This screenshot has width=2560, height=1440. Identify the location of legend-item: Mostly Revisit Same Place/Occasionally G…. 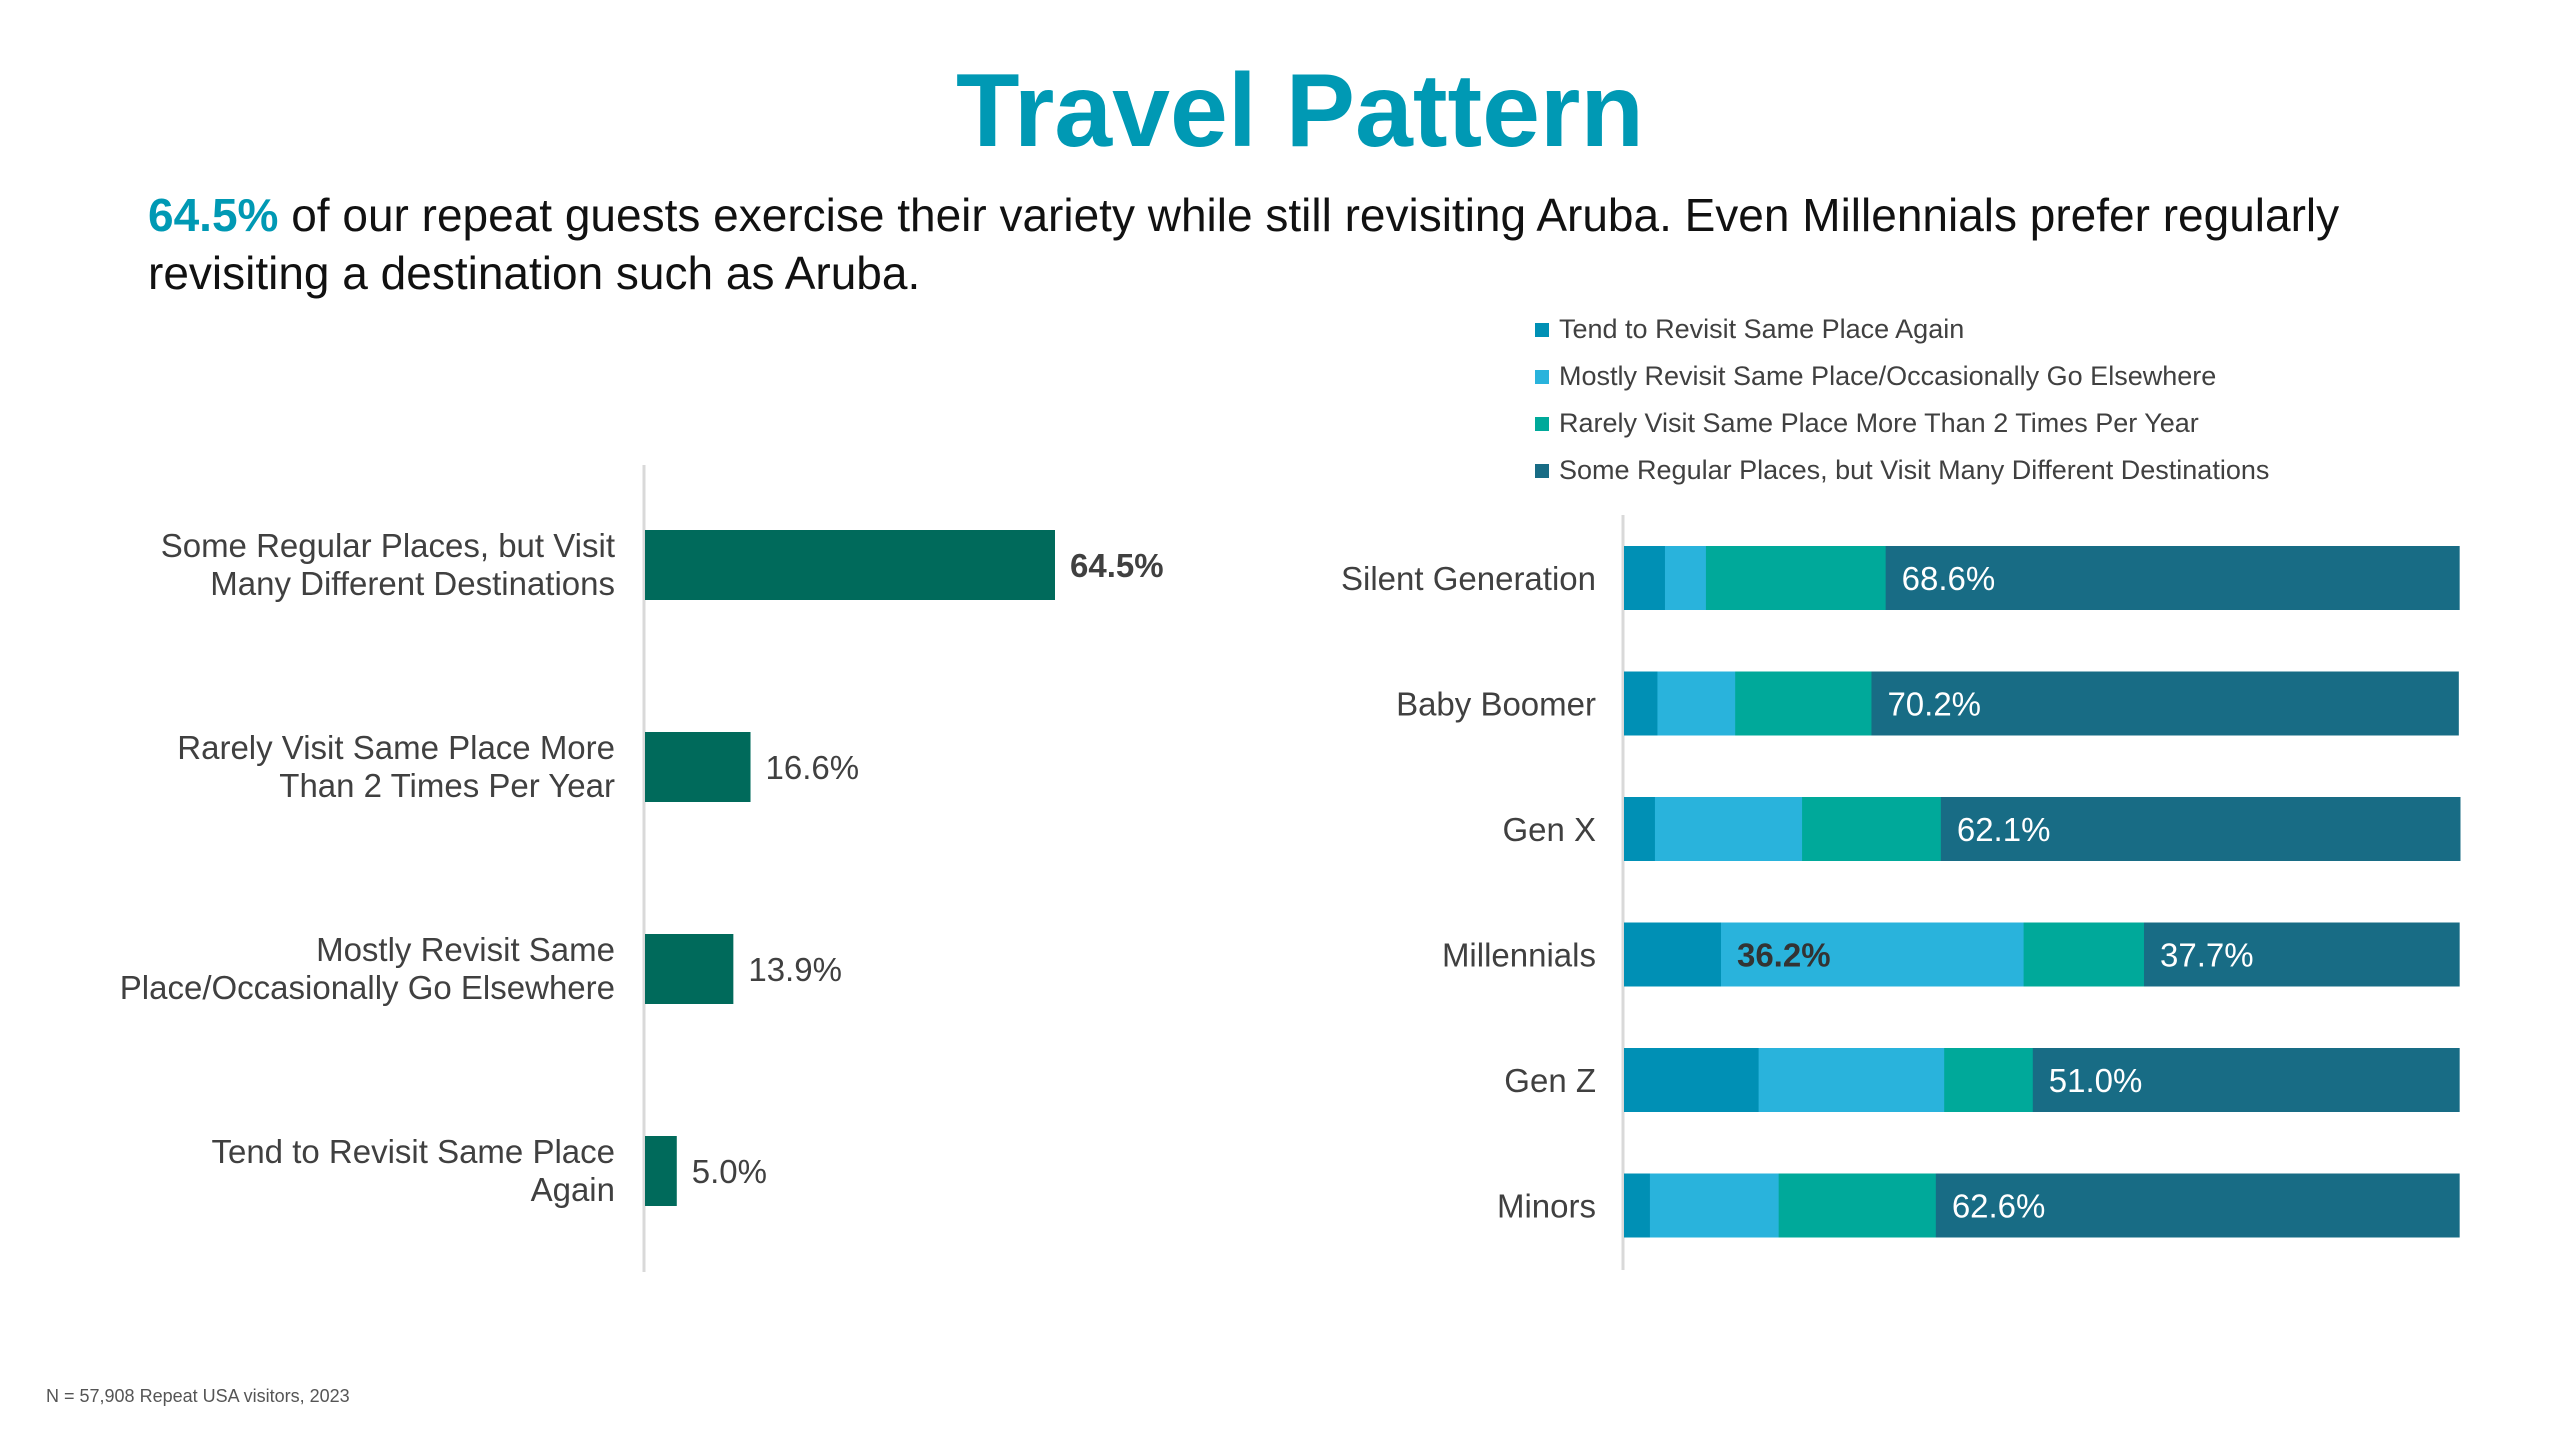
(1902, 376).